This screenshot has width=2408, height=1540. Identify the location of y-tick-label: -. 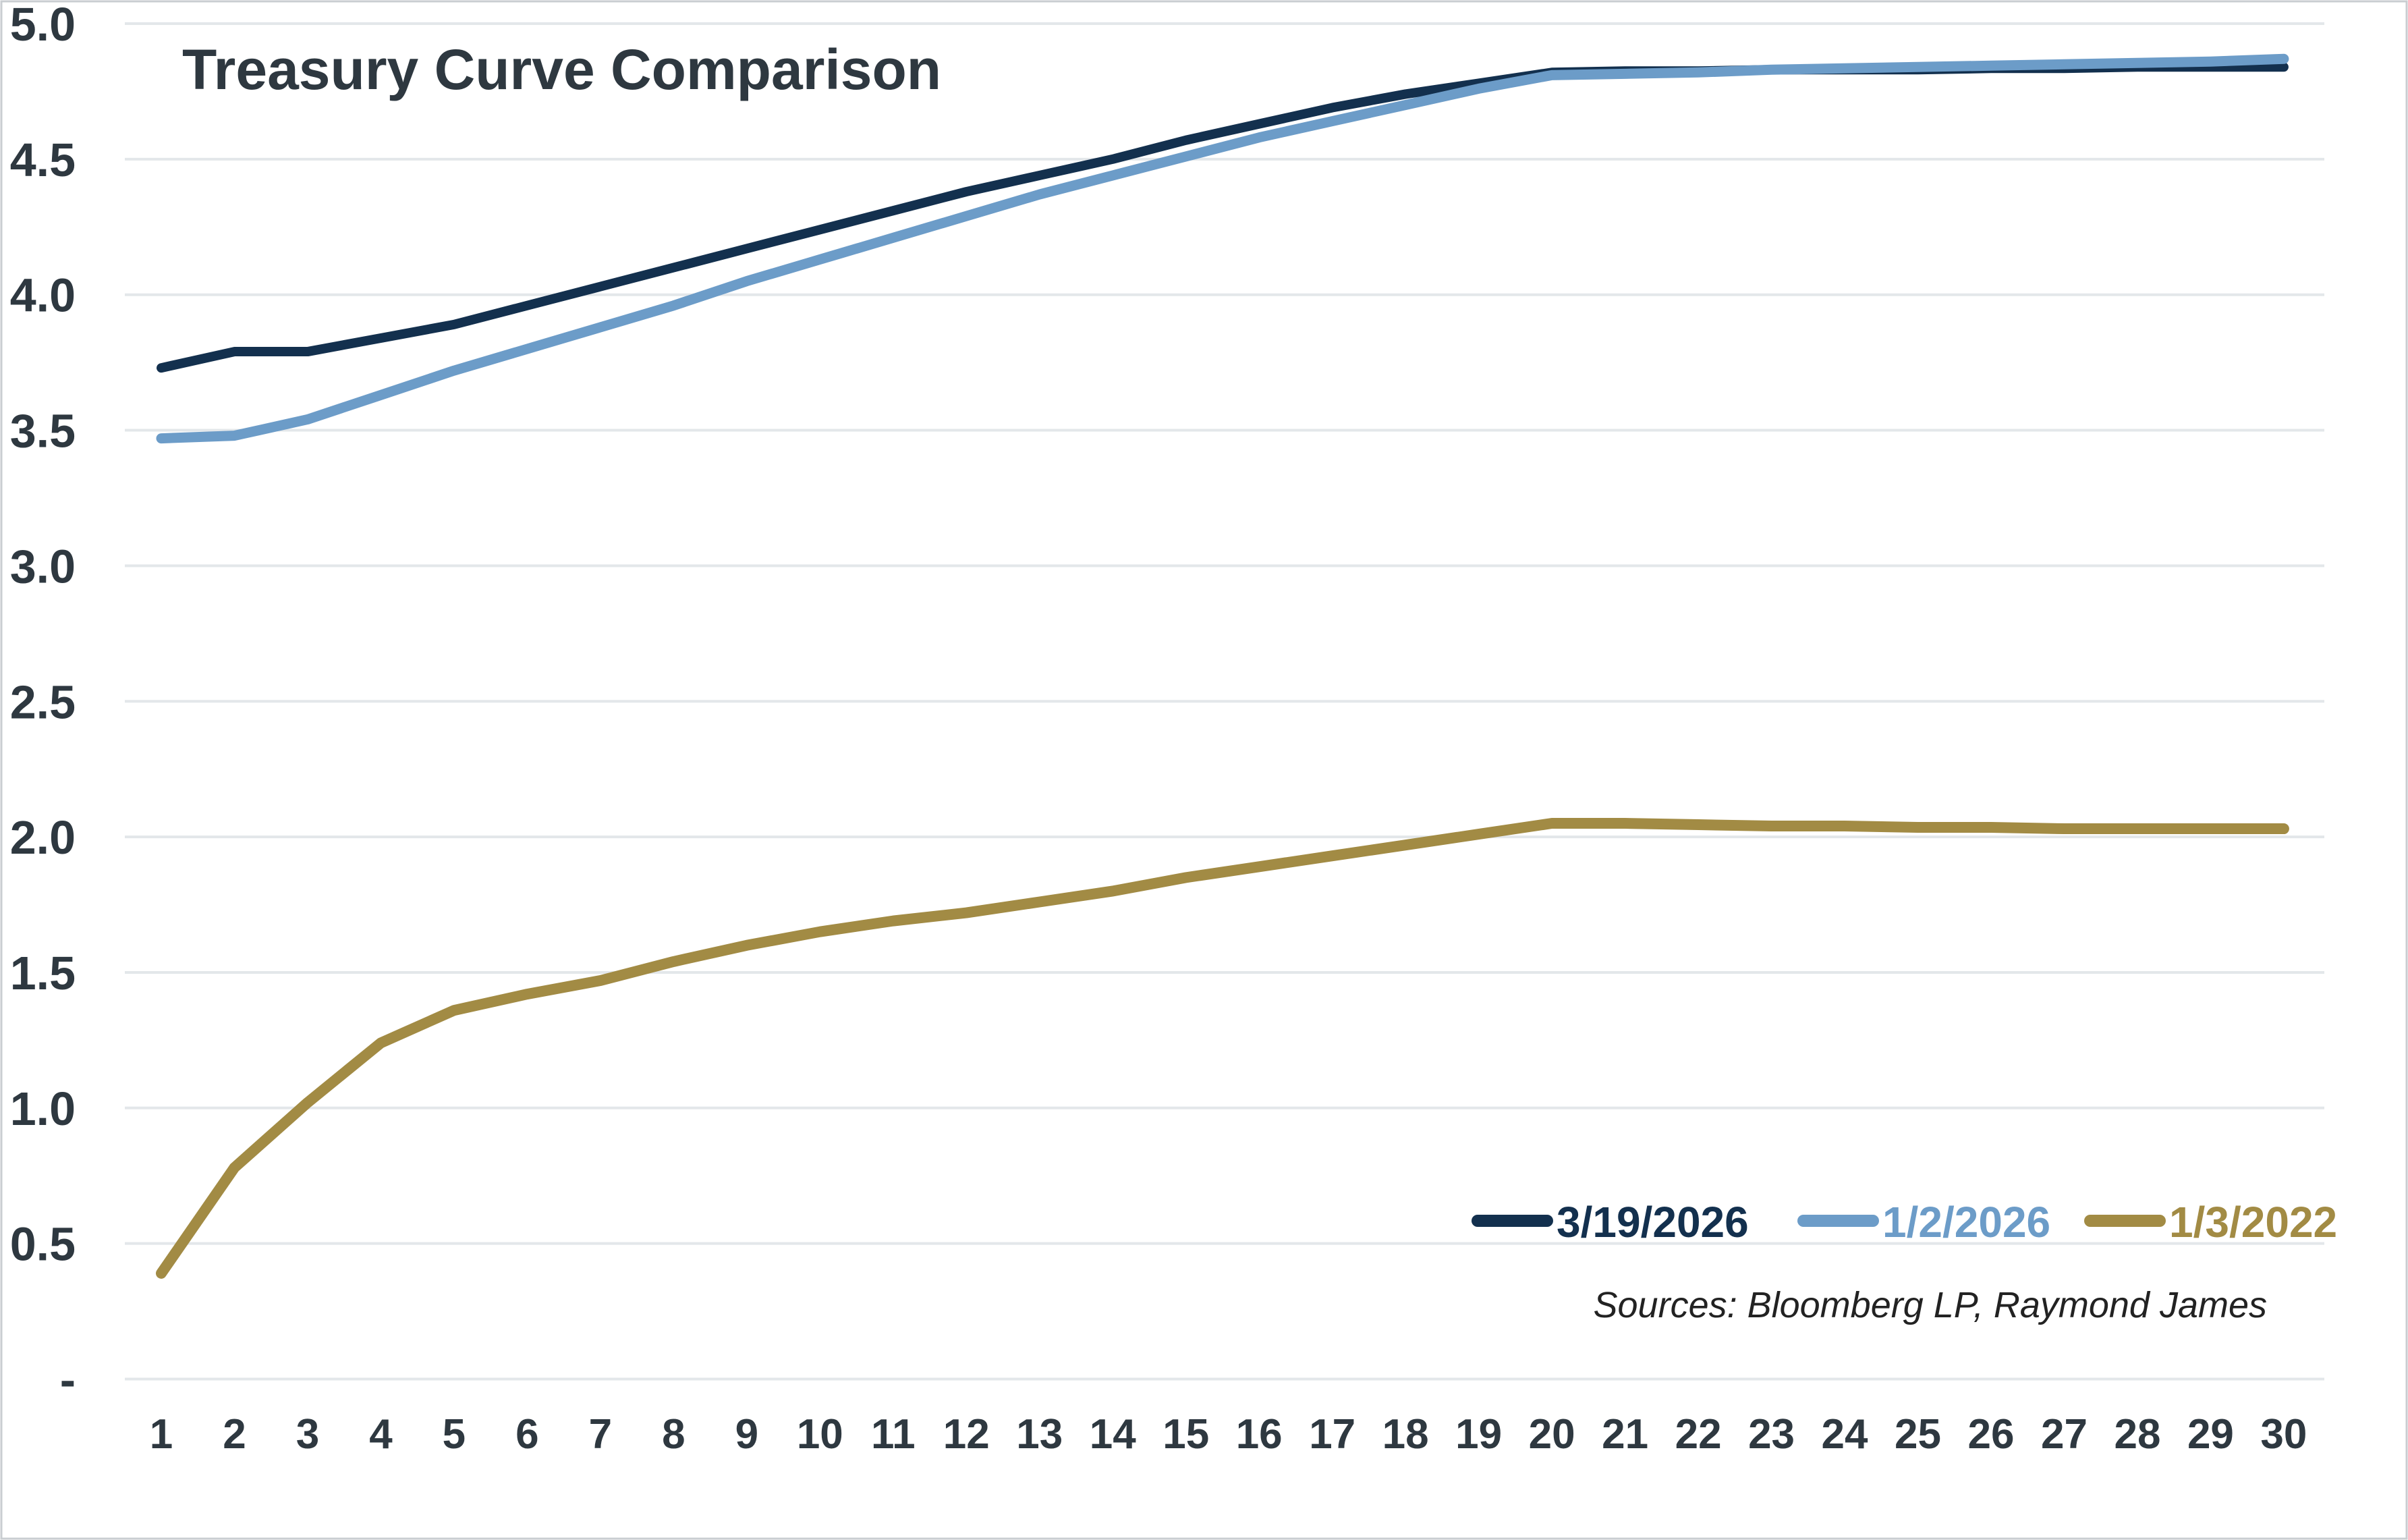
(68, 1380).